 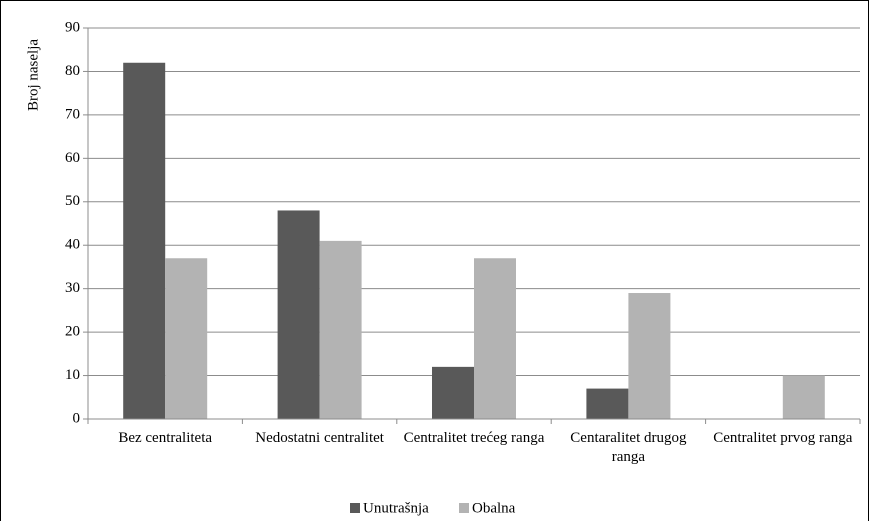 What do you see at coordinates (77, 418) in the screenshot?
I see `y-tick-label: 0` at bounding box center [77, 418].